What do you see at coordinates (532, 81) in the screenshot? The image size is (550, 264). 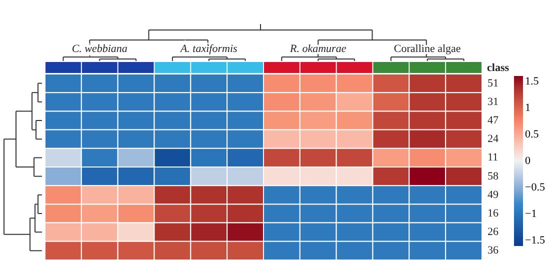 I see `color-bar-label: 1.5` at bounding box center [532, 81].